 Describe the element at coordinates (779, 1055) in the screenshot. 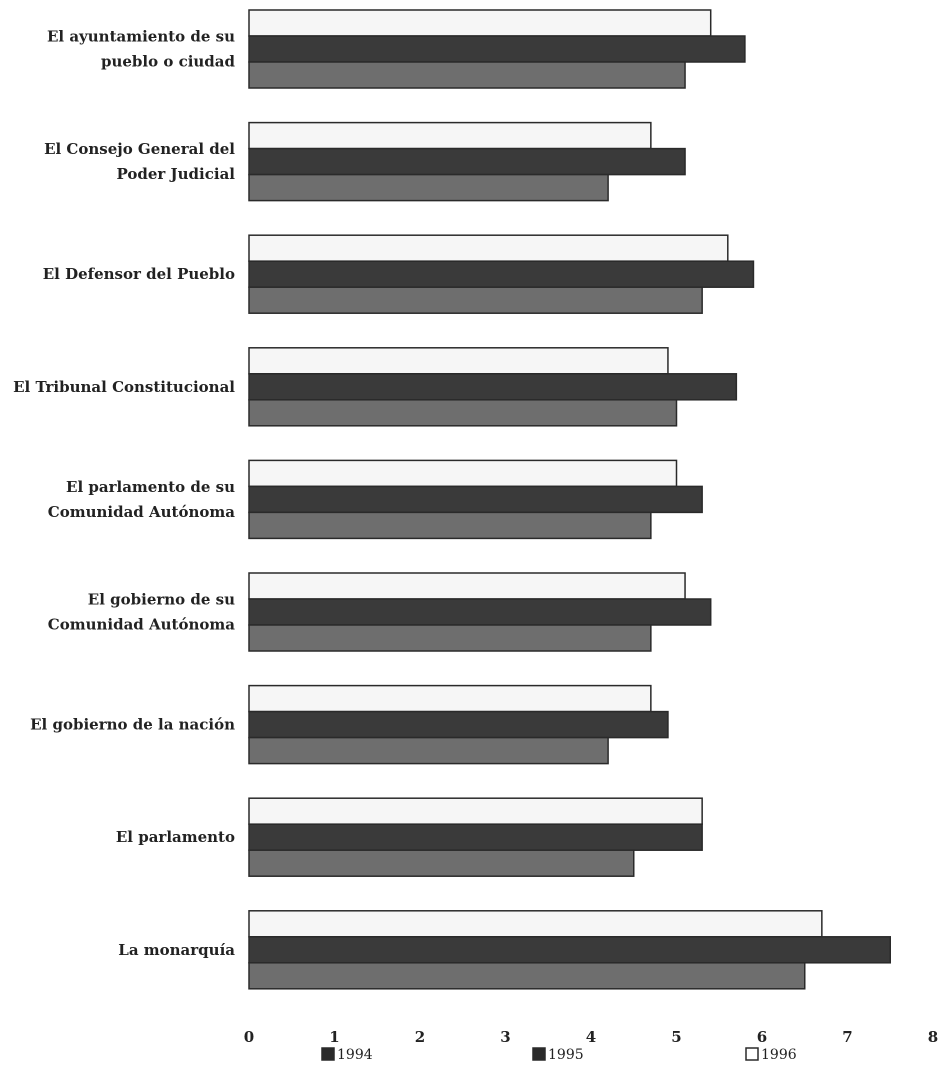

I see `legend-label-1996: 1996` at that location.